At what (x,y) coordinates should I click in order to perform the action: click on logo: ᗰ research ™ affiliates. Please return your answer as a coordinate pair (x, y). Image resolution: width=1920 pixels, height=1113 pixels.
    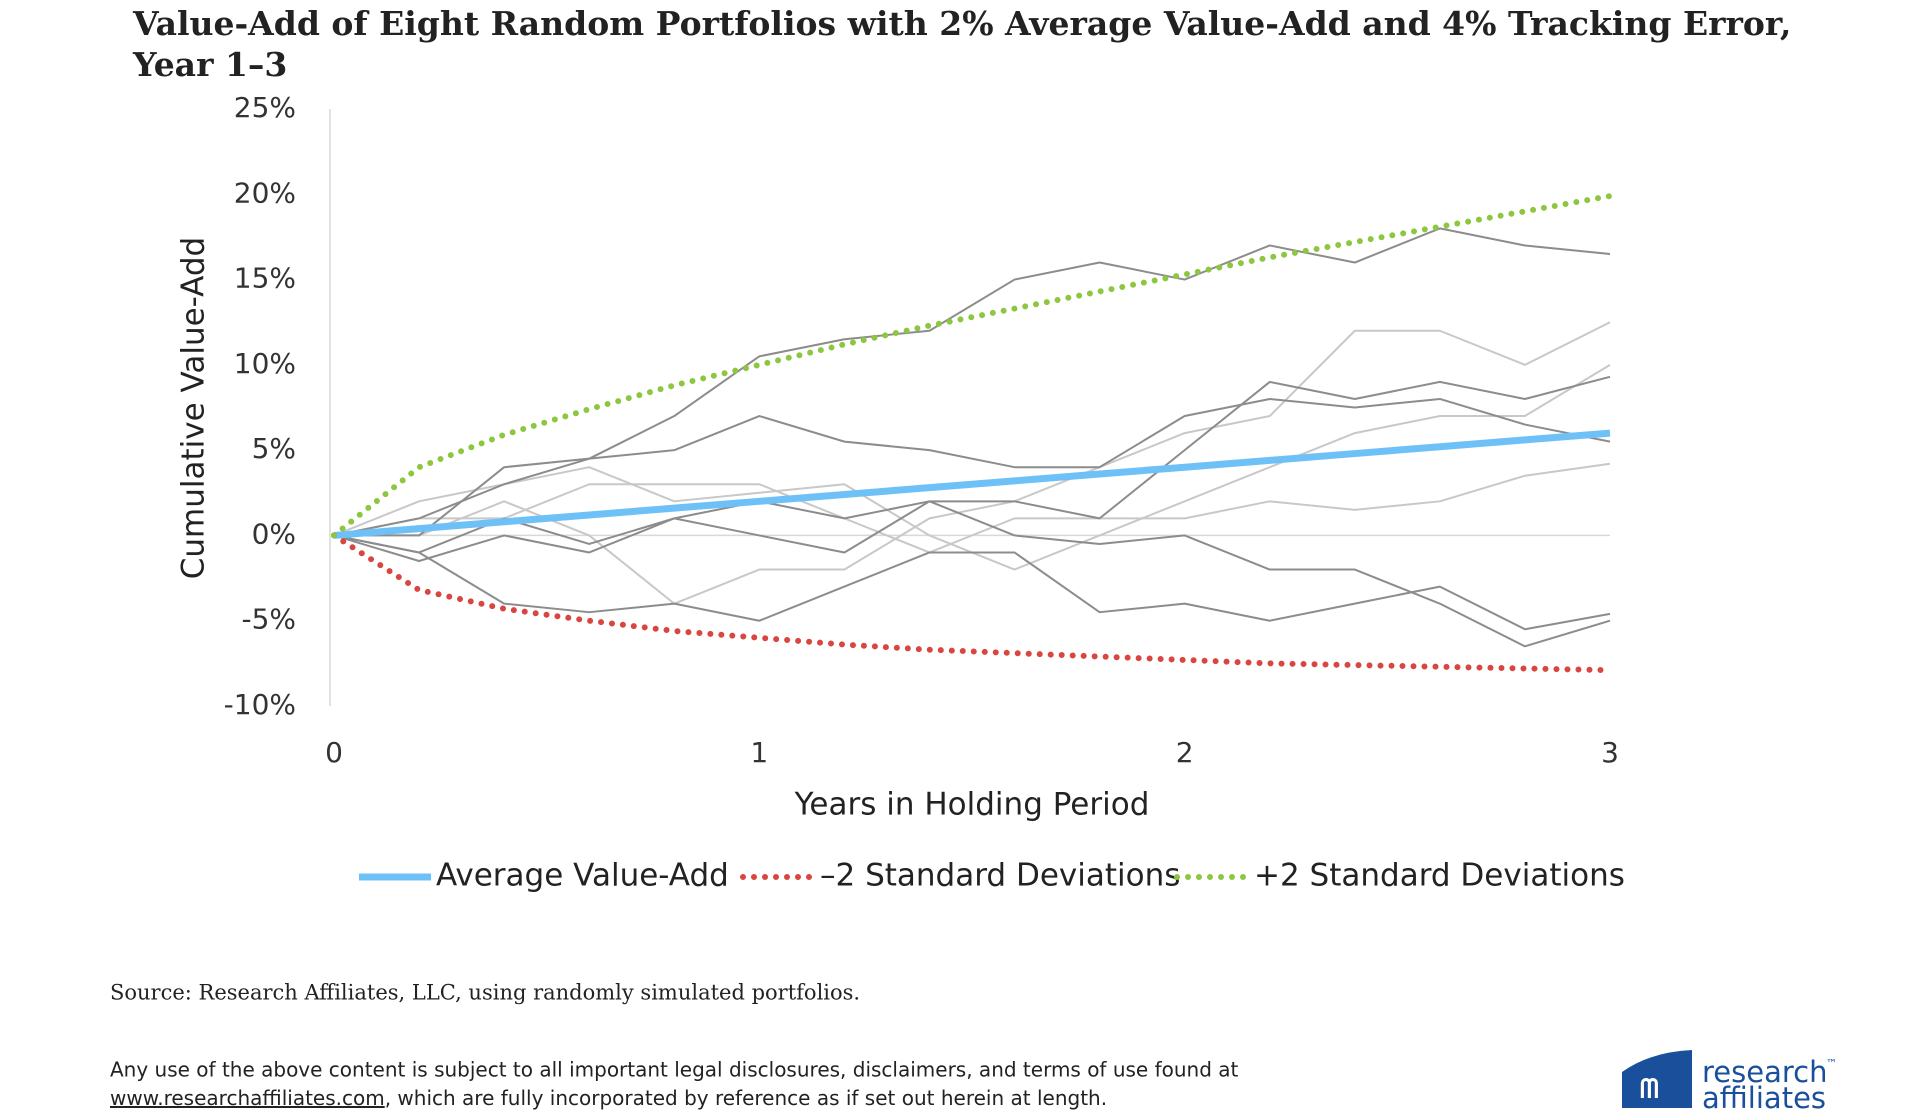
    Looking at the image, I should click on (1729, 1081).